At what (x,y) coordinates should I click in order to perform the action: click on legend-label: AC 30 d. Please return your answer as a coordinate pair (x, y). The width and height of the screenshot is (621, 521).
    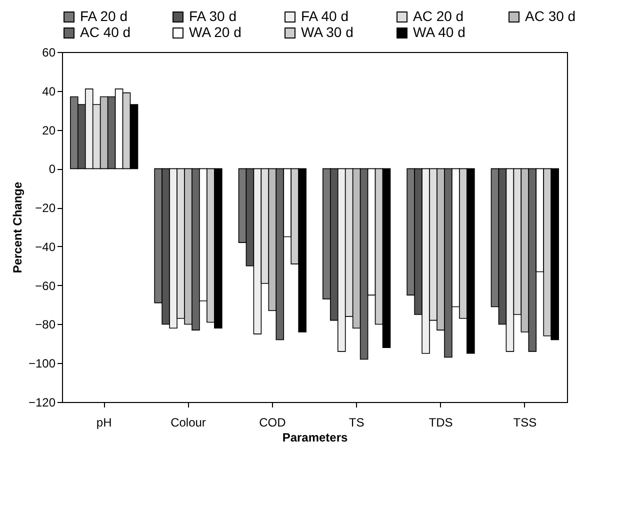
    Looking at the image, I should click on (550, 16).